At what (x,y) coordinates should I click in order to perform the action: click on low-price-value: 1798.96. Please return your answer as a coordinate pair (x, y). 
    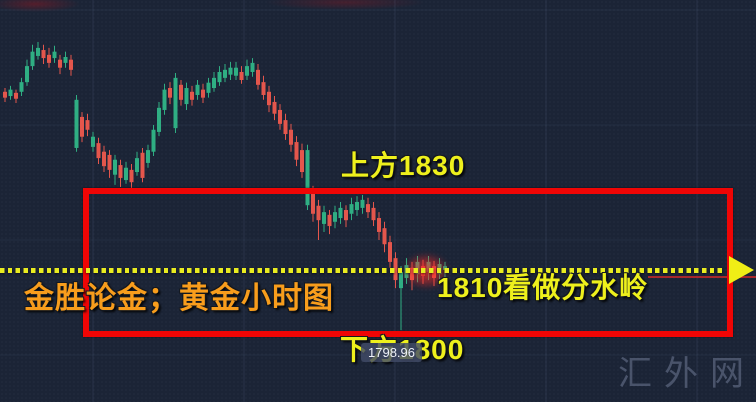
    Looking at the image, I should click on (391, 352).